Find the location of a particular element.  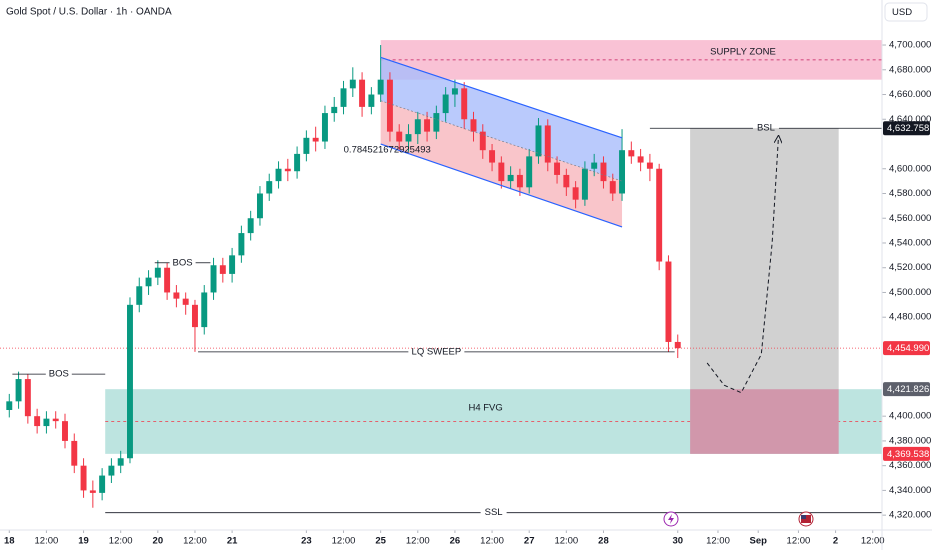

price-label: 4,632.758 is located at coordinates (908, 128).